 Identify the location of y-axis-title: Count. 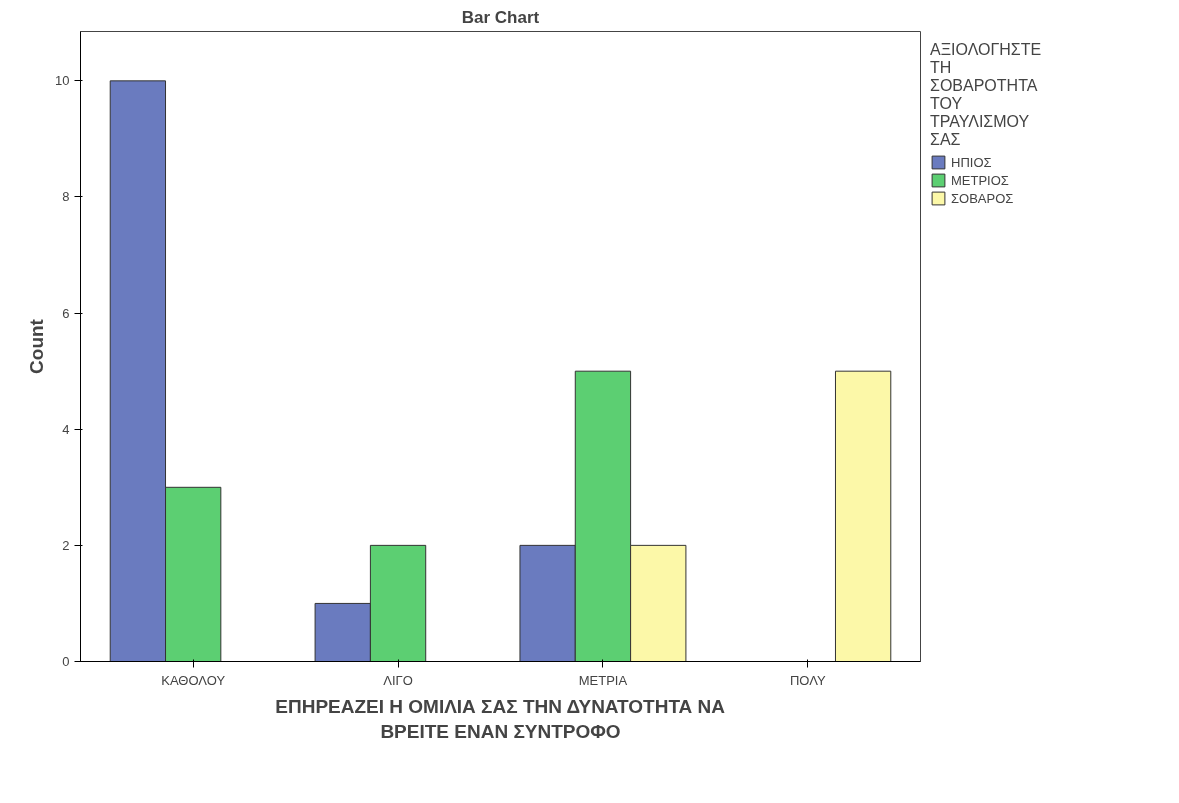
(37, 346).